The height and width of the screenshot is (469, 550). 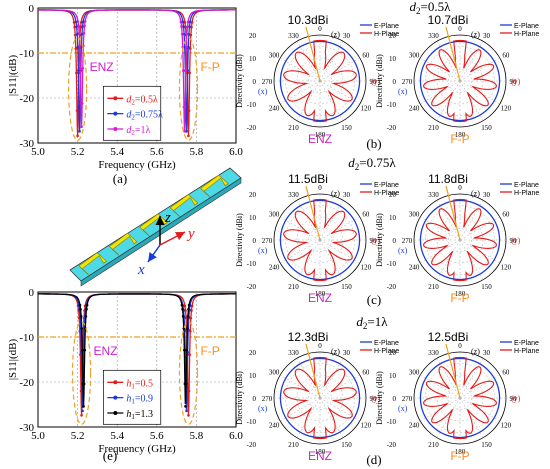 What do you see at coordinates (526, 34) in the screenshot?
I see `polar-legend-entry: H-Plane` at bounding box center [526, 34].